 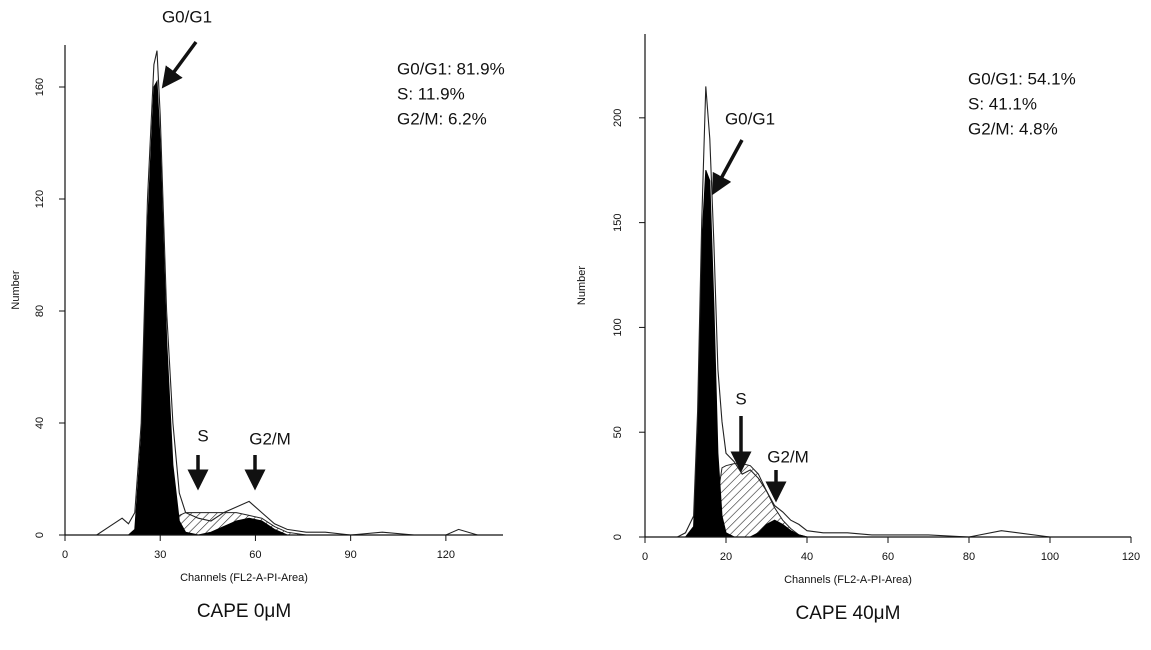 I want to click on phase-area, so click(x=900, y=500).